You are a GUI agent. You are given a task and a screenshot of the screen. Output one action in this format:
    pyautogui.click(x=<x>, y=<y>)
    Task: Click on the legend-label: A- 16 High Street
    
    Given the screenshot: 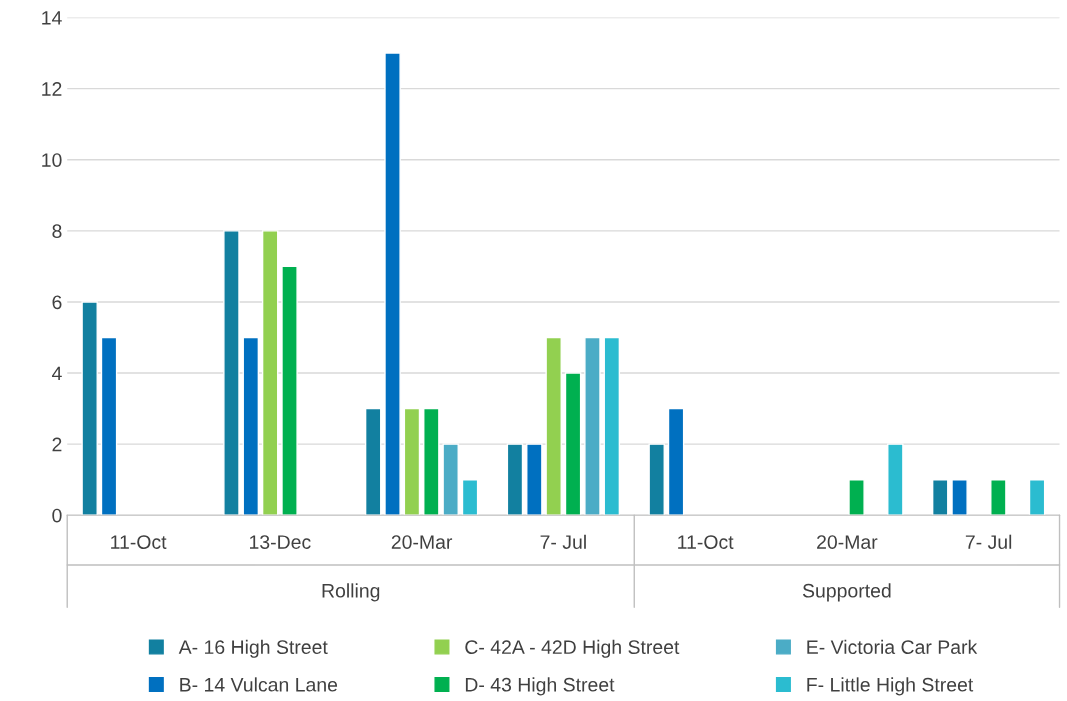 What is the action you would take?
    pyautogui.click(x=253, y=648)
    